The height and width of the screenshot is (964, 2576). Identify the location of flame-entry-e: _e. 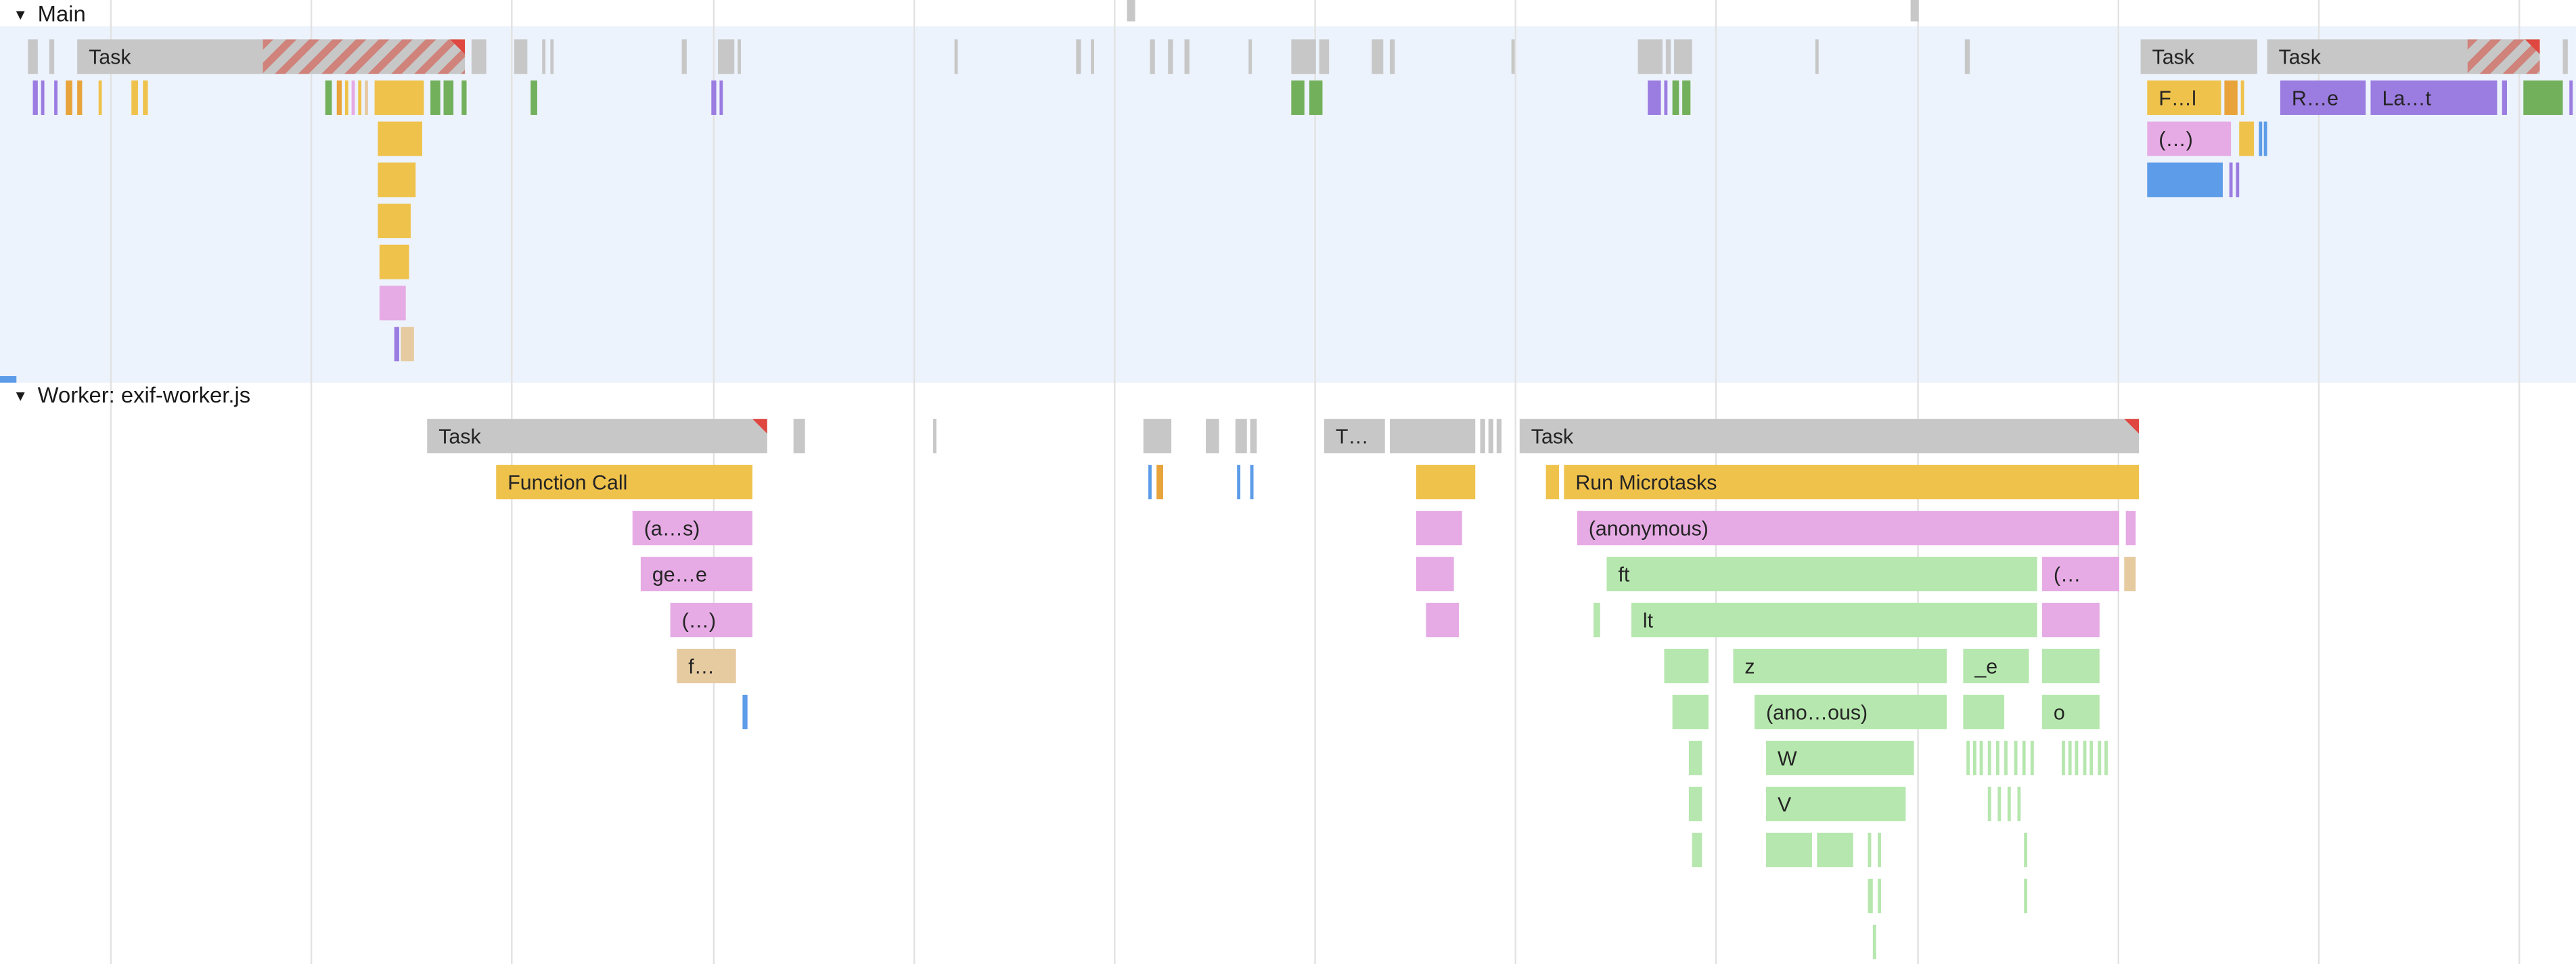
(1996, 667).